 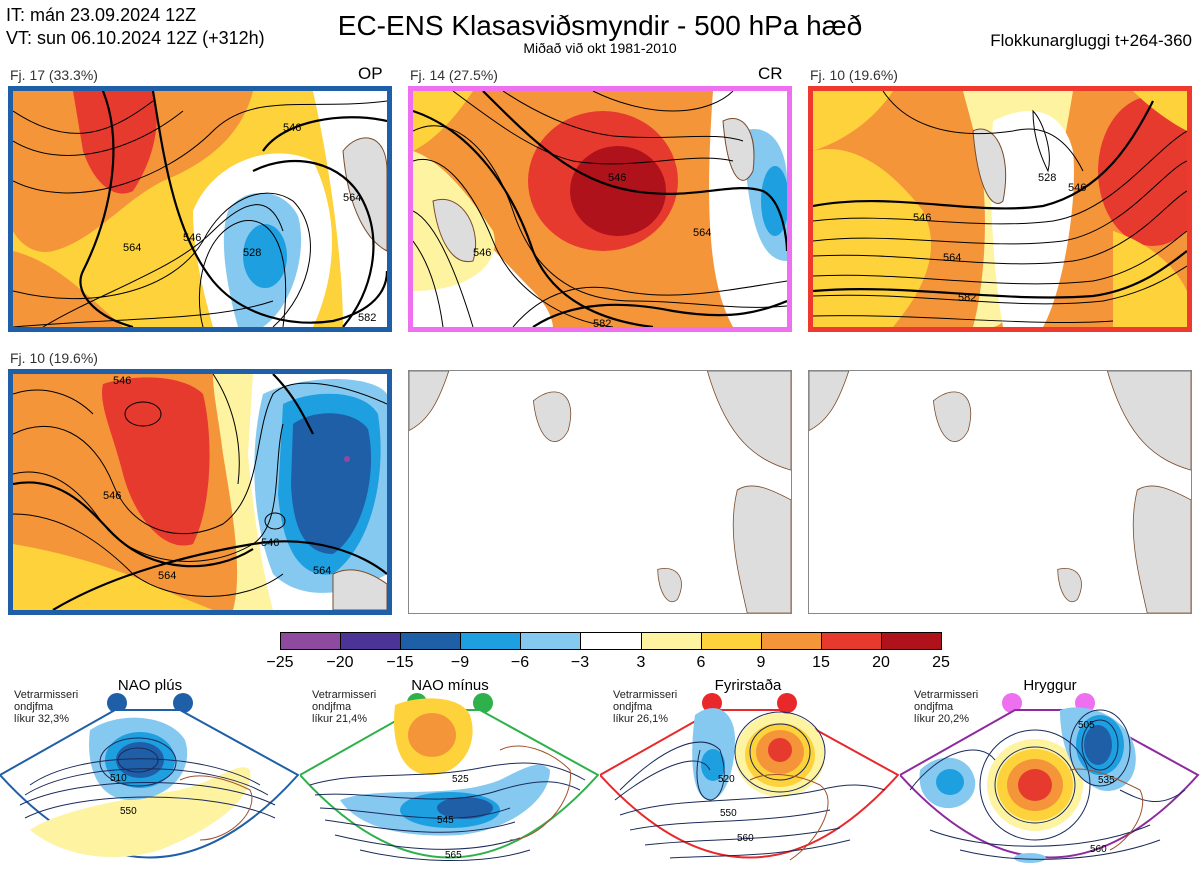 I want to click on colorbar-tick: −15, so click(x=400, y=662).